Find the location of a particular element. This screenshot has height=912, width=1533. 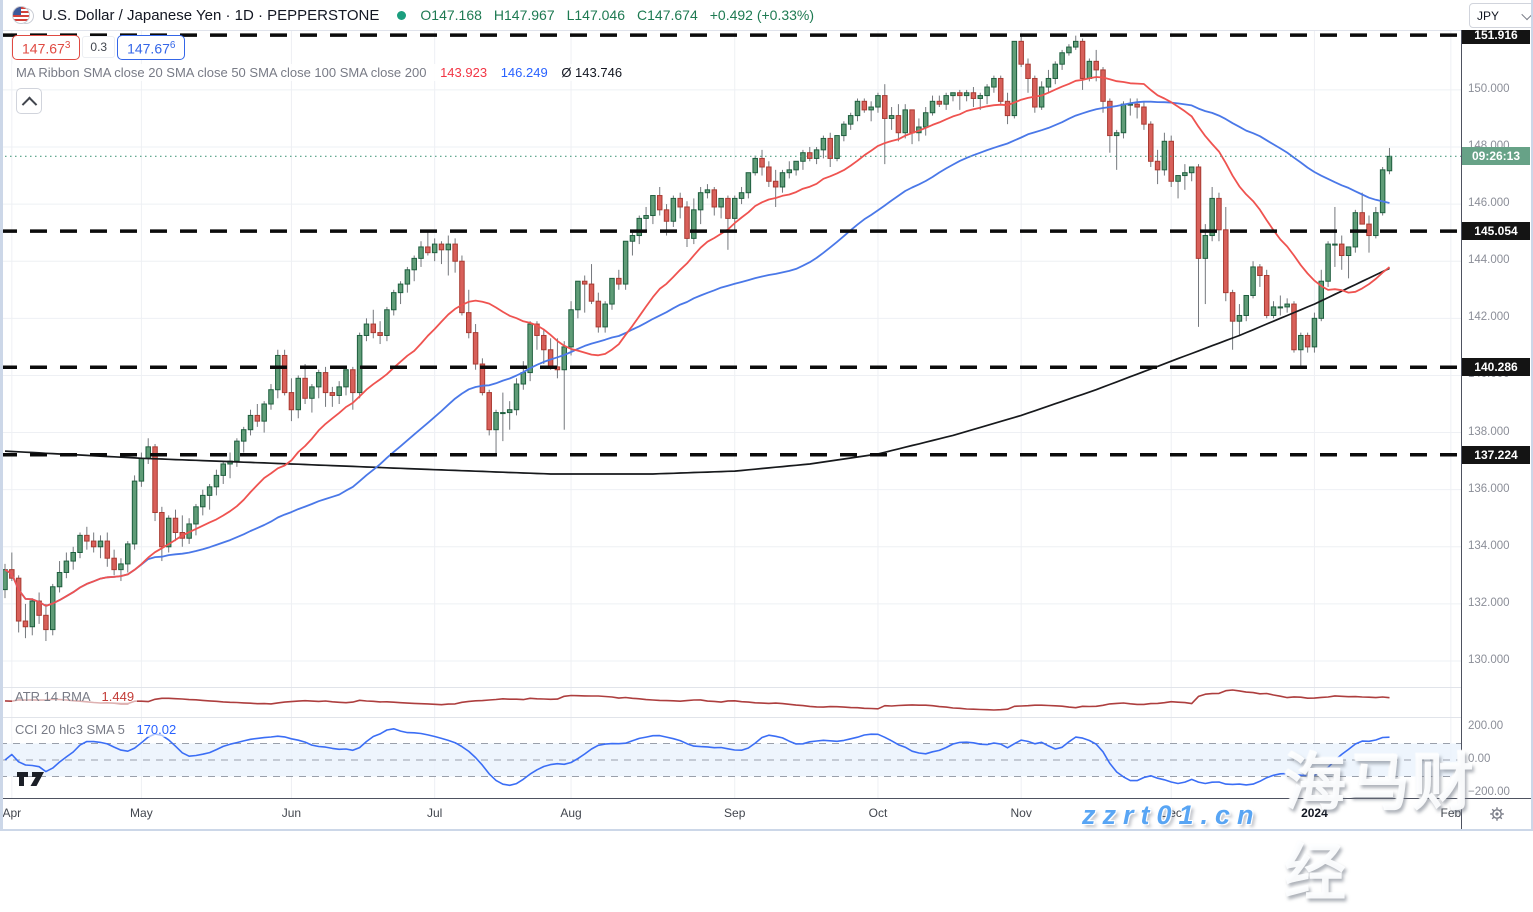

price-tick-label: 132.000 is located at coordinates (1489, 602).